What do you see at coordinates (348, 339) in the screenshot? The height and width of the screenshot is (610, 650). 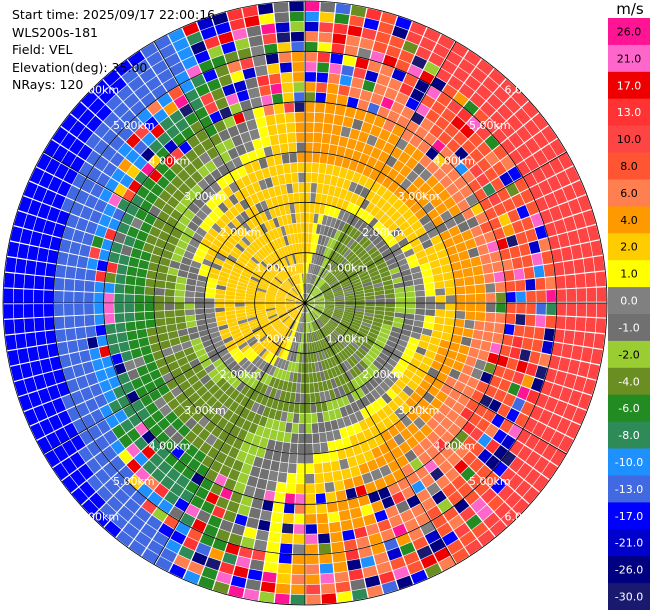 I see `range-label: 1.00km` at bounding box center [348, 339].